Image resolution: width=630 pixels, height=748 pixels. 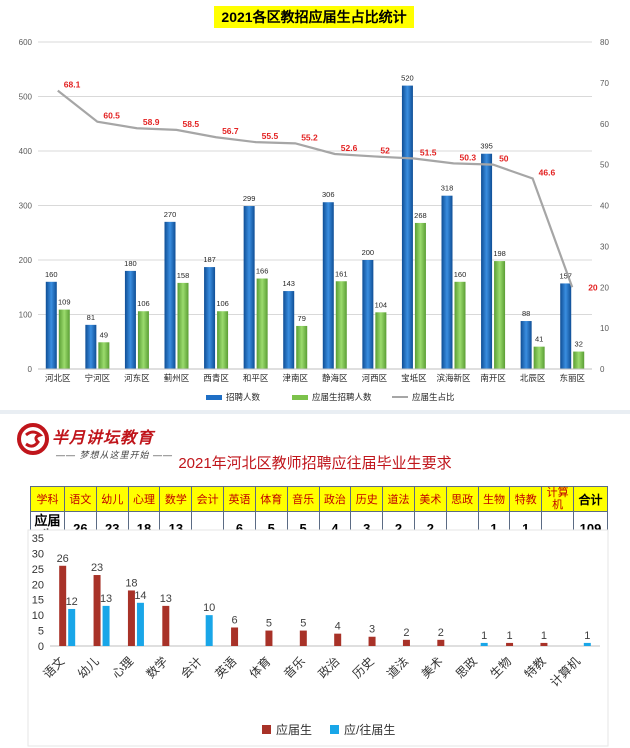 I want to click on table-header-cell: 数学, so click(x=176, y=499).